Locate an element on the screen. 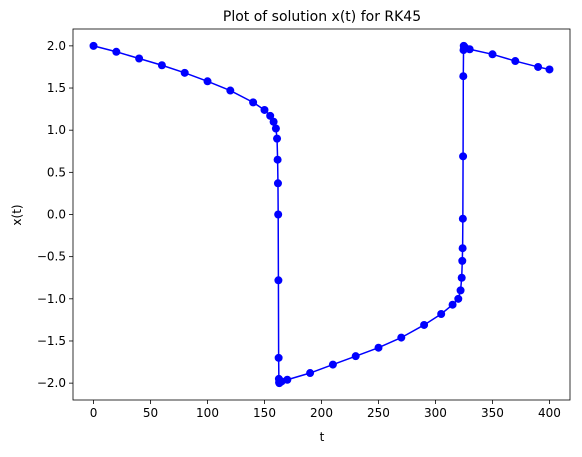  y-tick-label: −1.0 is located at coordinates (51, 299).